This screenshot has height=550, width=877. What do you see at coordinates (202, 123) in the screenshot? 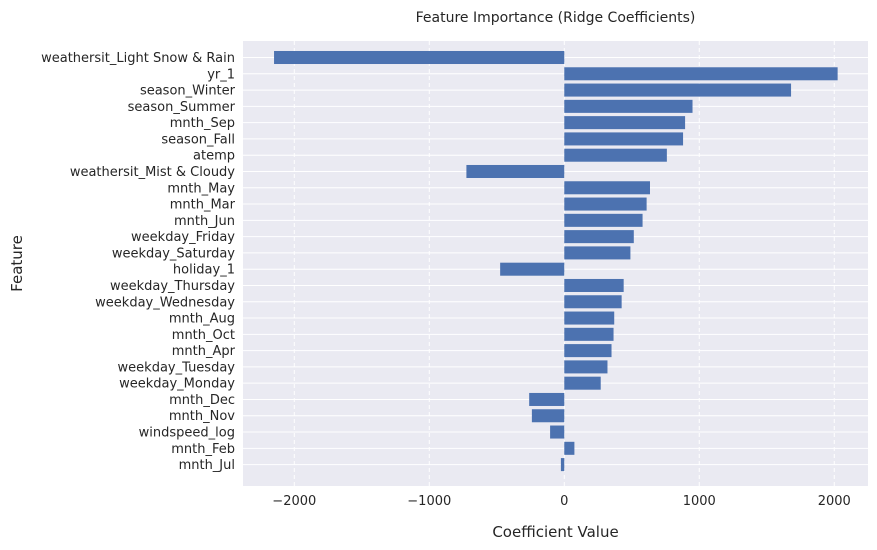
I see `y-tick-label: mnth_Sep` at bounding box center [202, 123].